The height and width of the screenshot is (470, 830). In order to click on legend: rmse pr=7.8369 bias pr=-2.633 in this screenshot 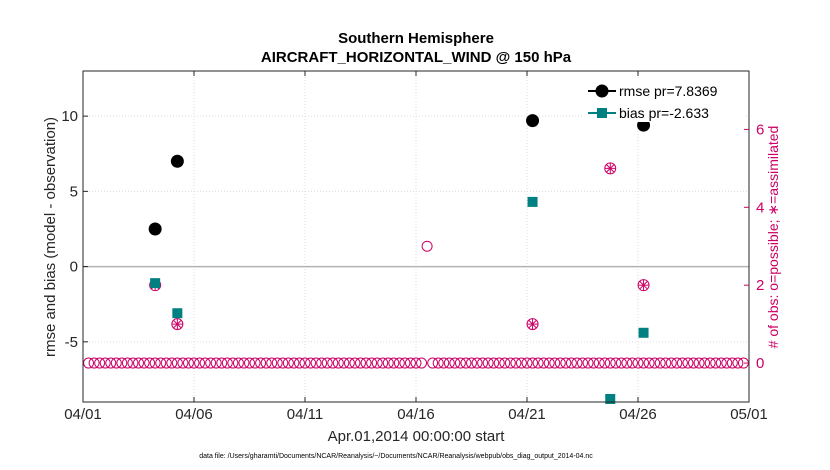, I will do `click(664, 100)`.